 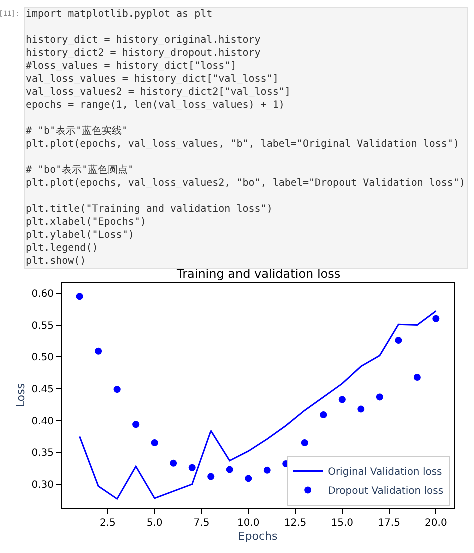 What do you see at coordinates (43, 326) in the screenshot?
I see `y-tick-label: 0.55` at bounding box center [43, 326].